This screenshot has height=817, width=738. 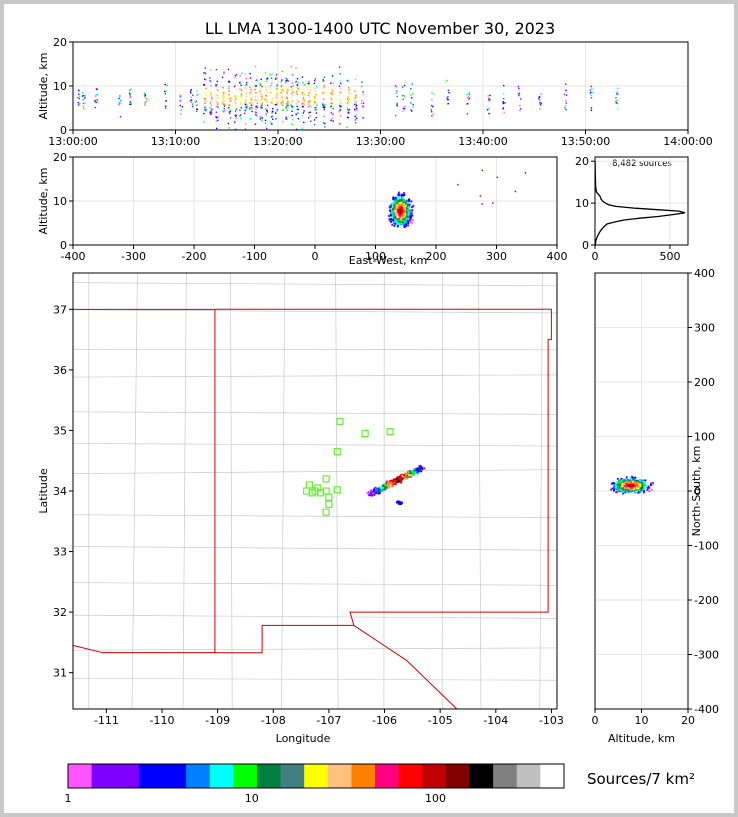 What do you see at coordinates (387, 776) in the screenshot?
I see `colorbar-swatch` at bounding box center [387, 776].